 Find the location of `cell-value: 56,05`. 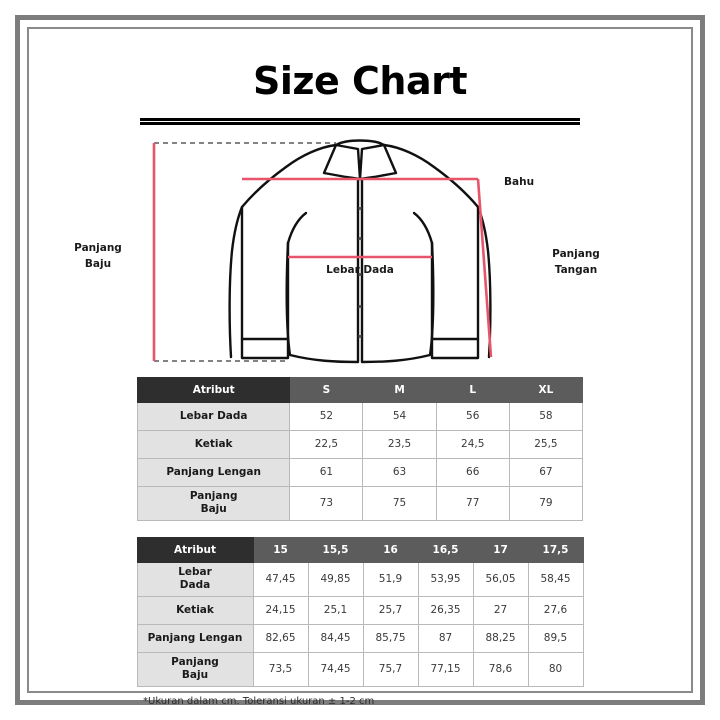

cell-value: 56,05 is located at coordinates (500, 579).